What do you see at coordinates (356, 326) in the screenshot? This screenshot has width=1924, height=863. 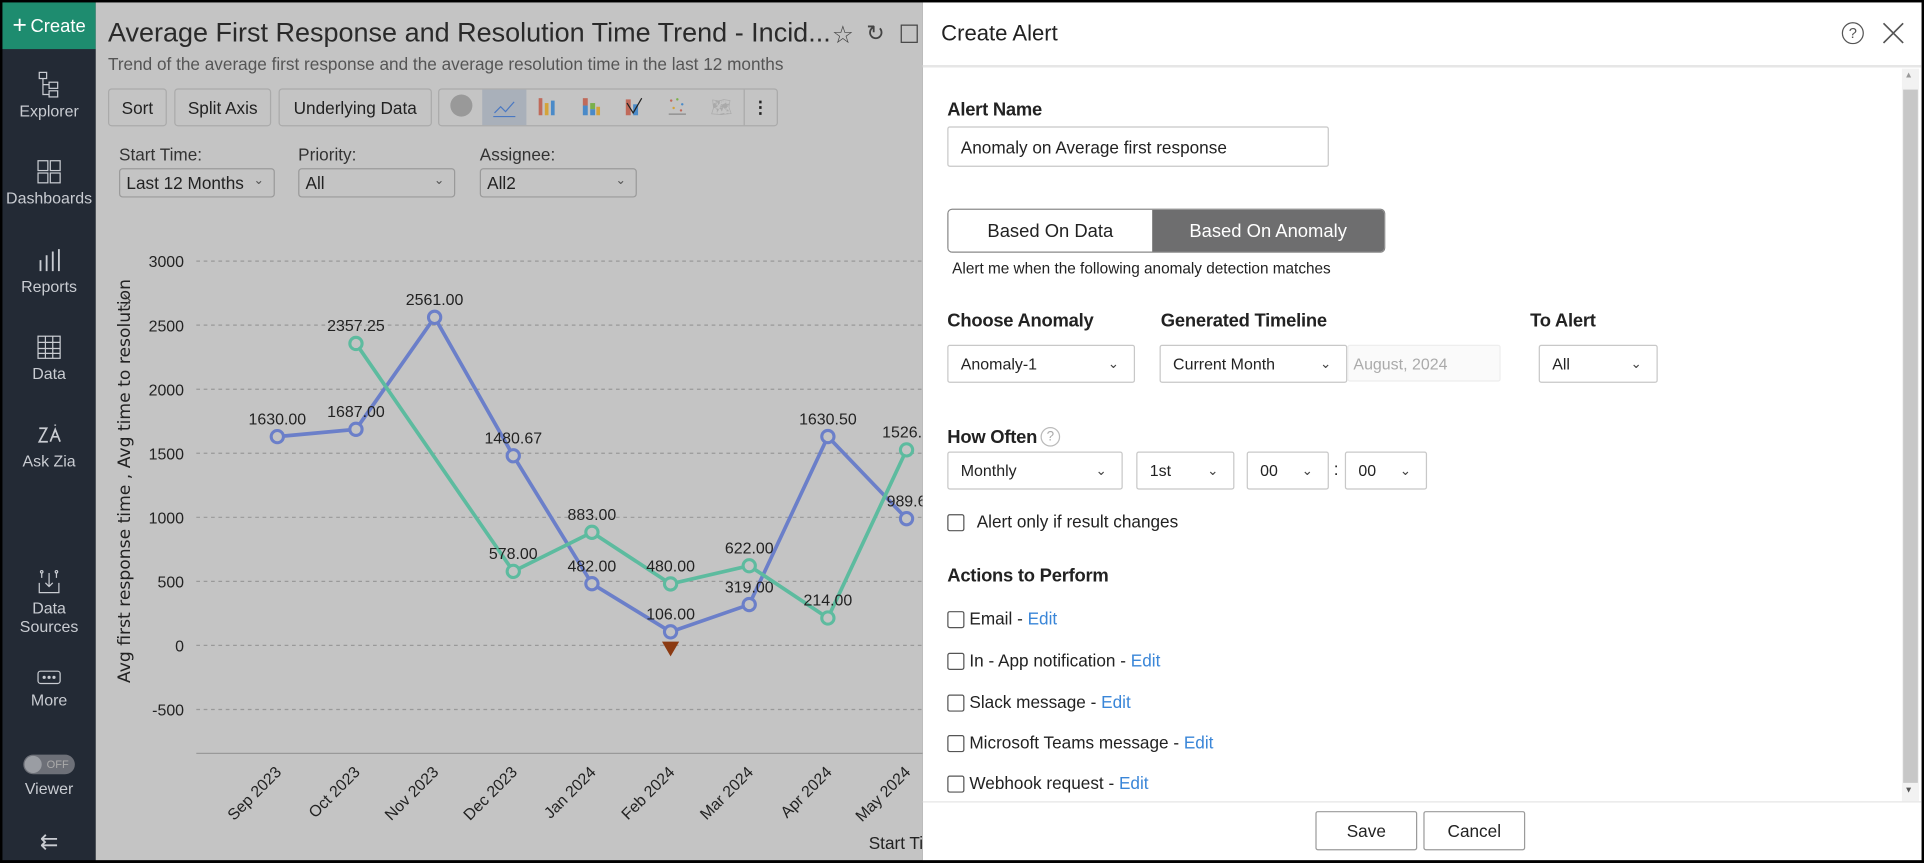 I see `data-label: 2357.25` at bounding box center [356, 326].